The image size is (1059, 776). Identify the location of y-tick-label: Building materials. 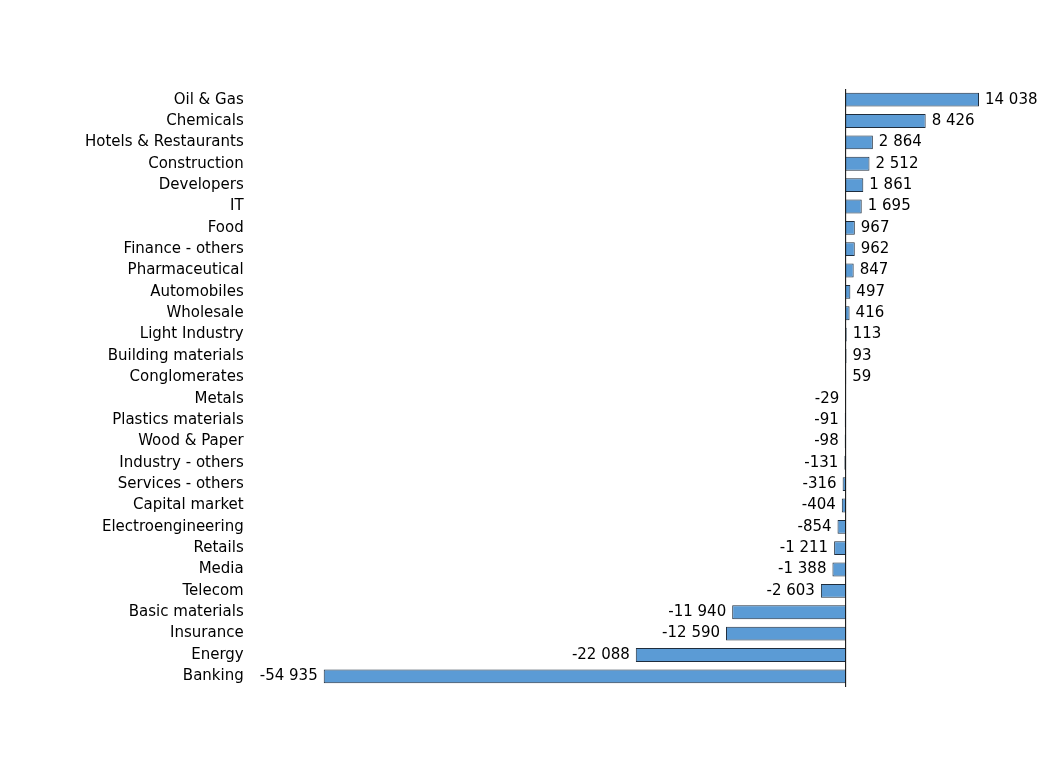
(175, 354).